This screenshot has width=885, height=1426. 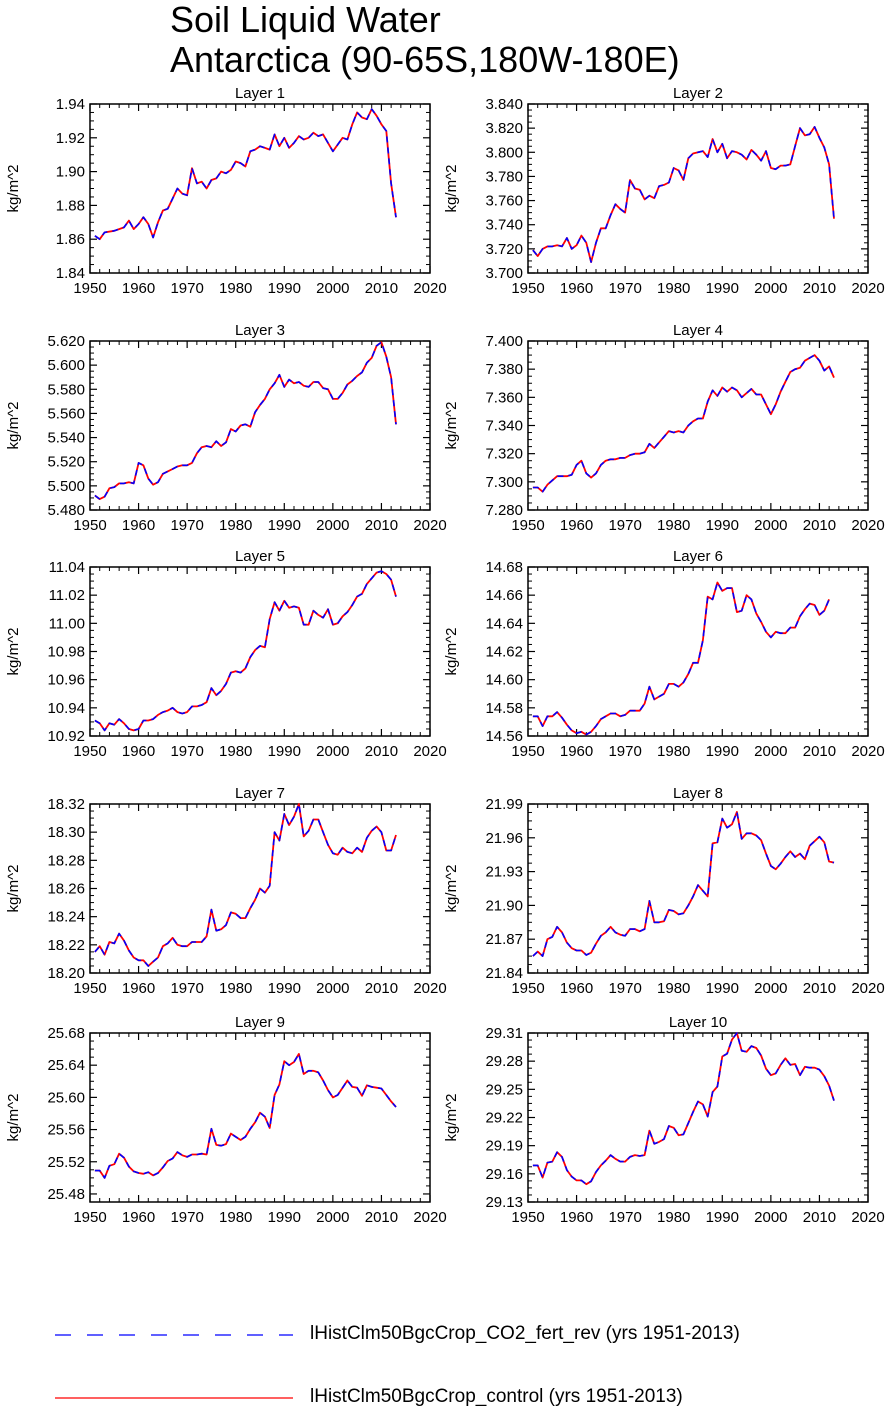 I want to click on y-tick-label: 25.48, so click(x=66, y=1194).